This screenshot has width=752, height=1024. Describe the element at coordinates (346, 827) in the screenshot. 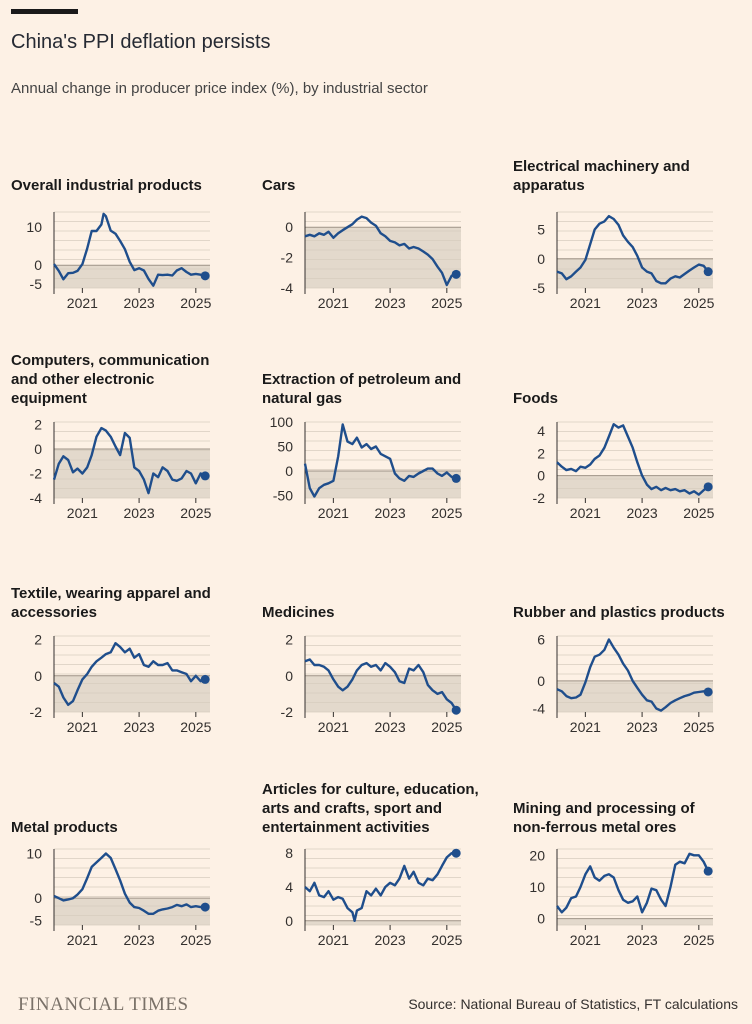

I see `chart-title-line: entertainment activities` at that location.